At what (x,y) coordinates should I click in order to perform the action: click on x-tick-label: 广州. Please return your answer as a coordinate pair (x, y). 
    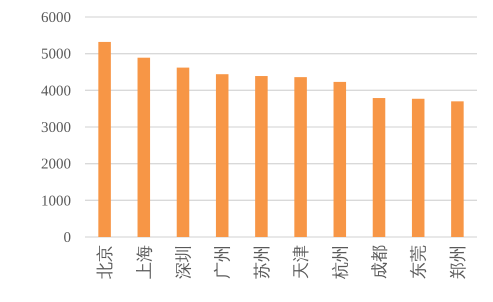
    Looking at the image, I should click on (223, 262).